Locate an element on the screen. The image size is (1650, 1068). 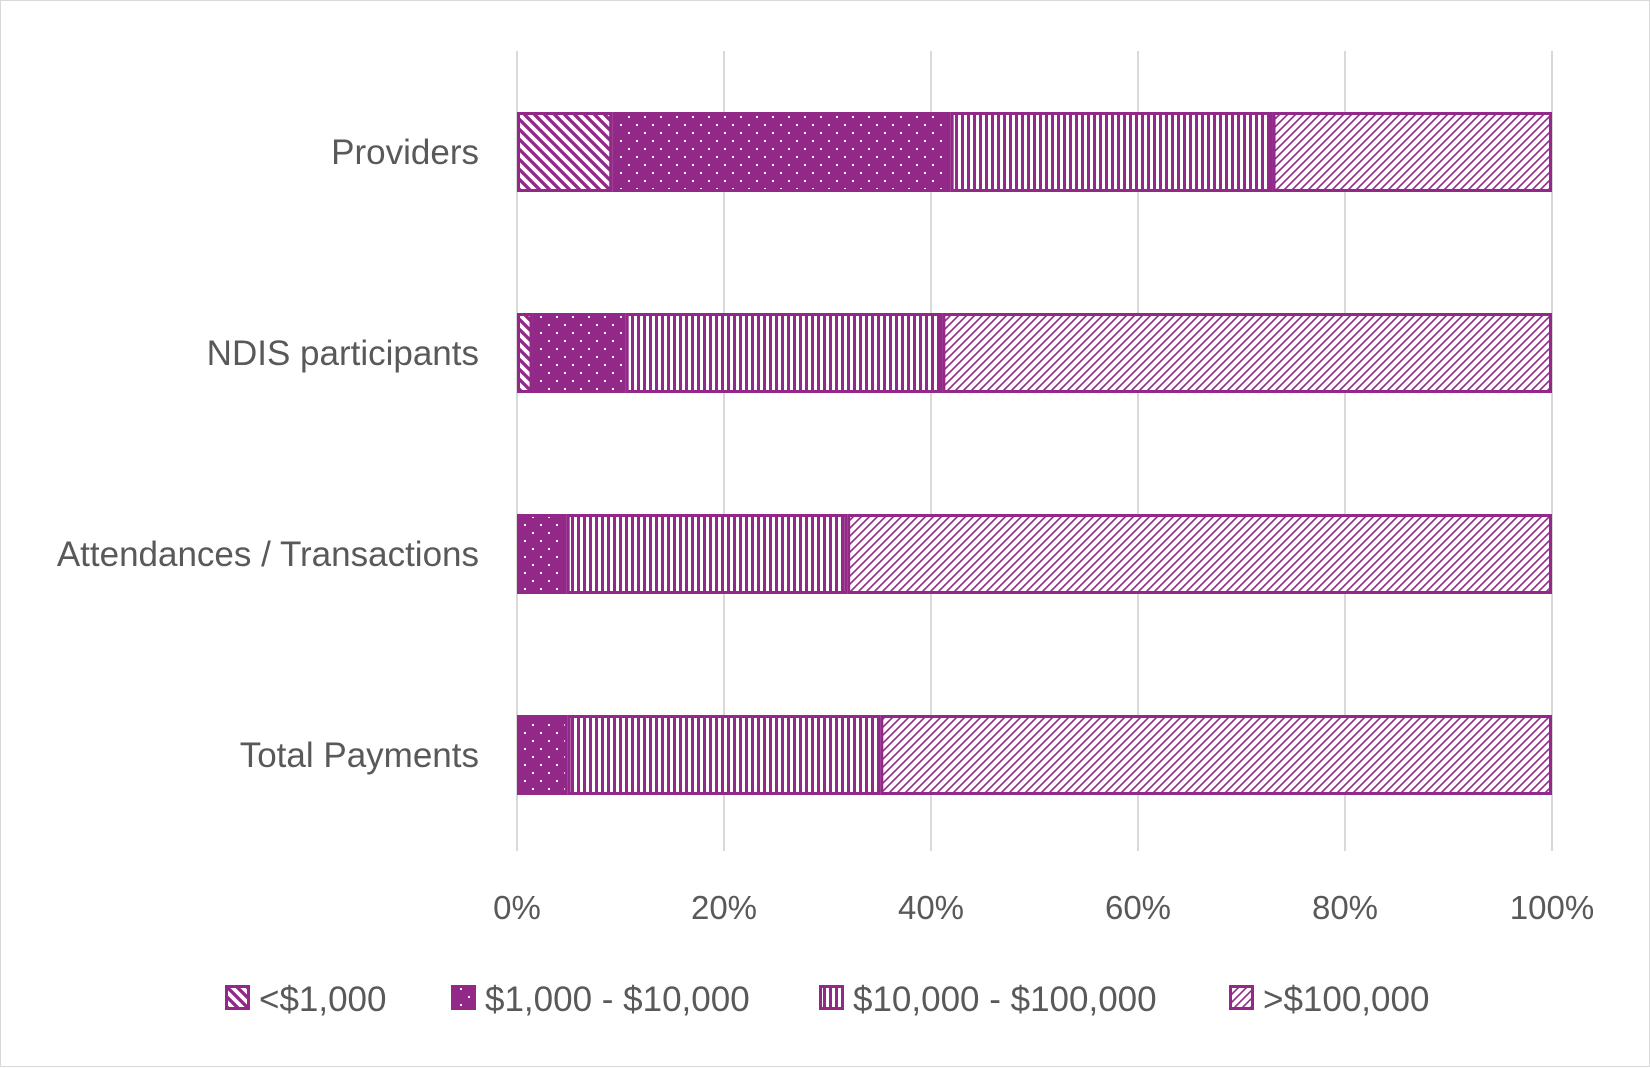
legend-label: >$100,000 is located at coordinates (1346, 999).